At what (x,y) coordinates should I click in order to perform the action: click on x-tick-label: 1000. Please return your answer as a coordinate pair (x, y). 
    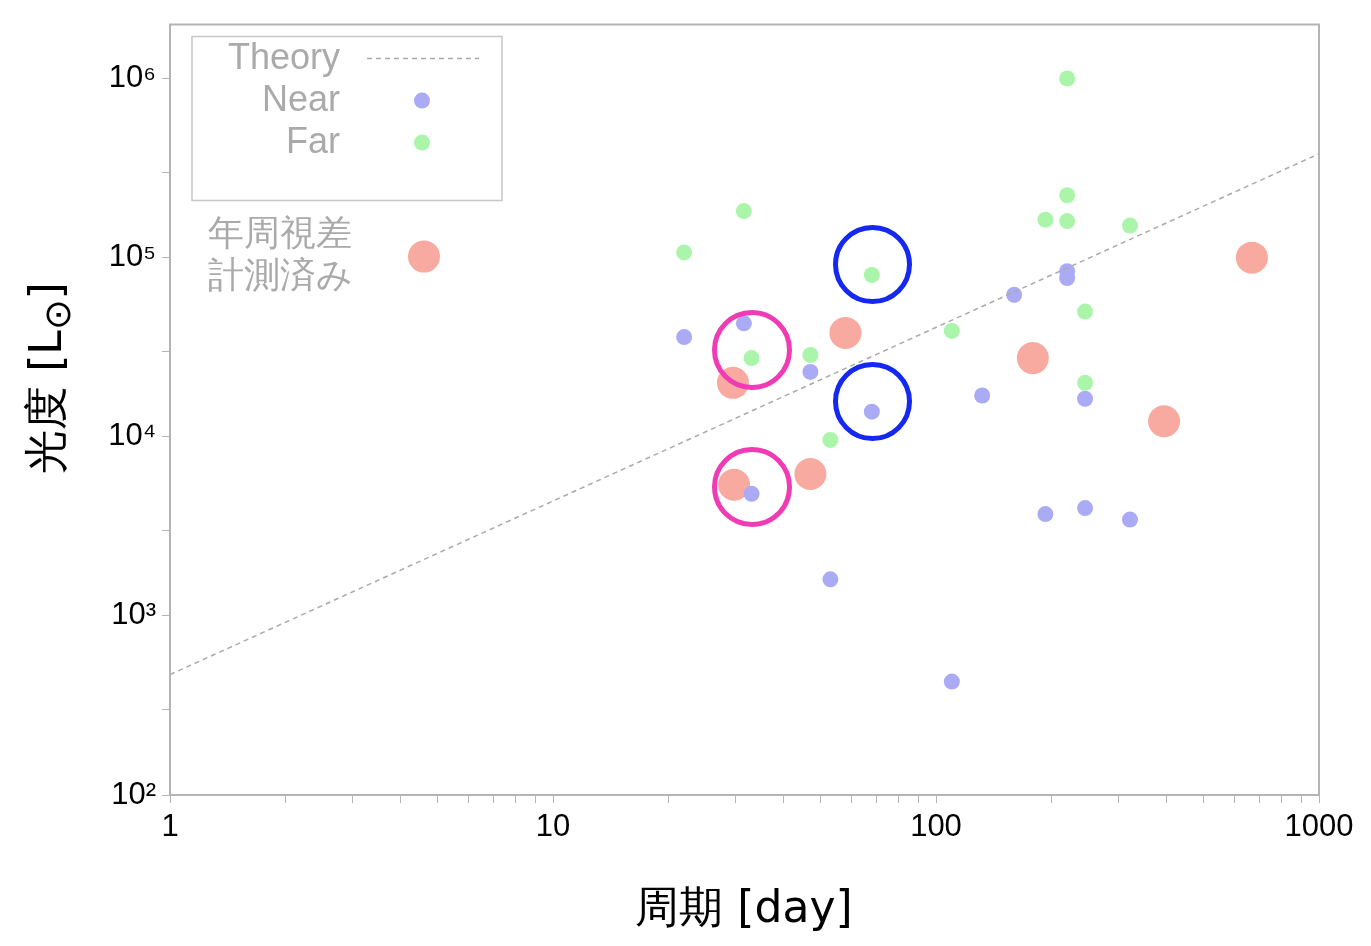
    Looking at the image, I should click on (1319, 826).